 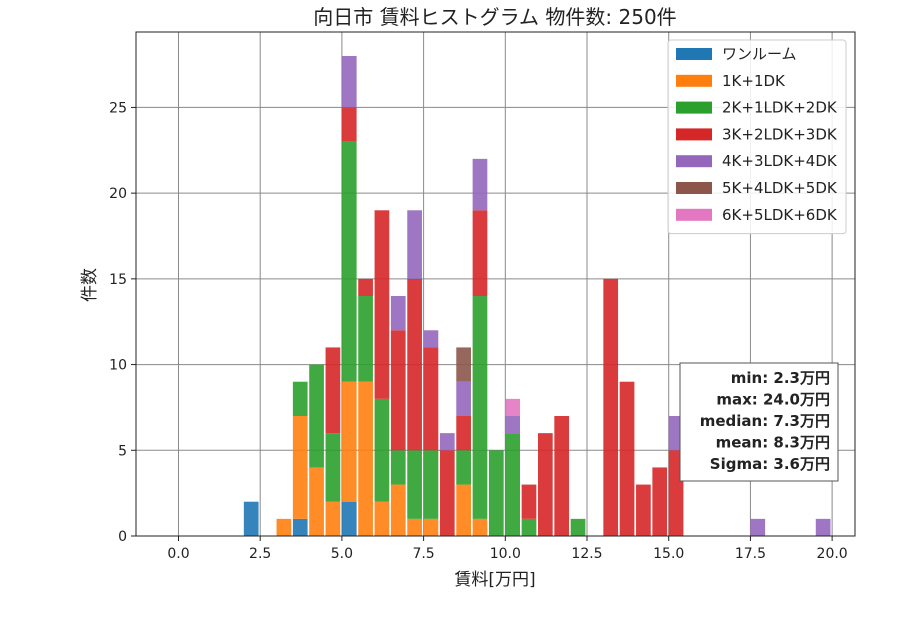 What do you see at coordinates (122, 451) in the screenshot?
I see `y-tick-label: 5` at bounding box center [122, 451].